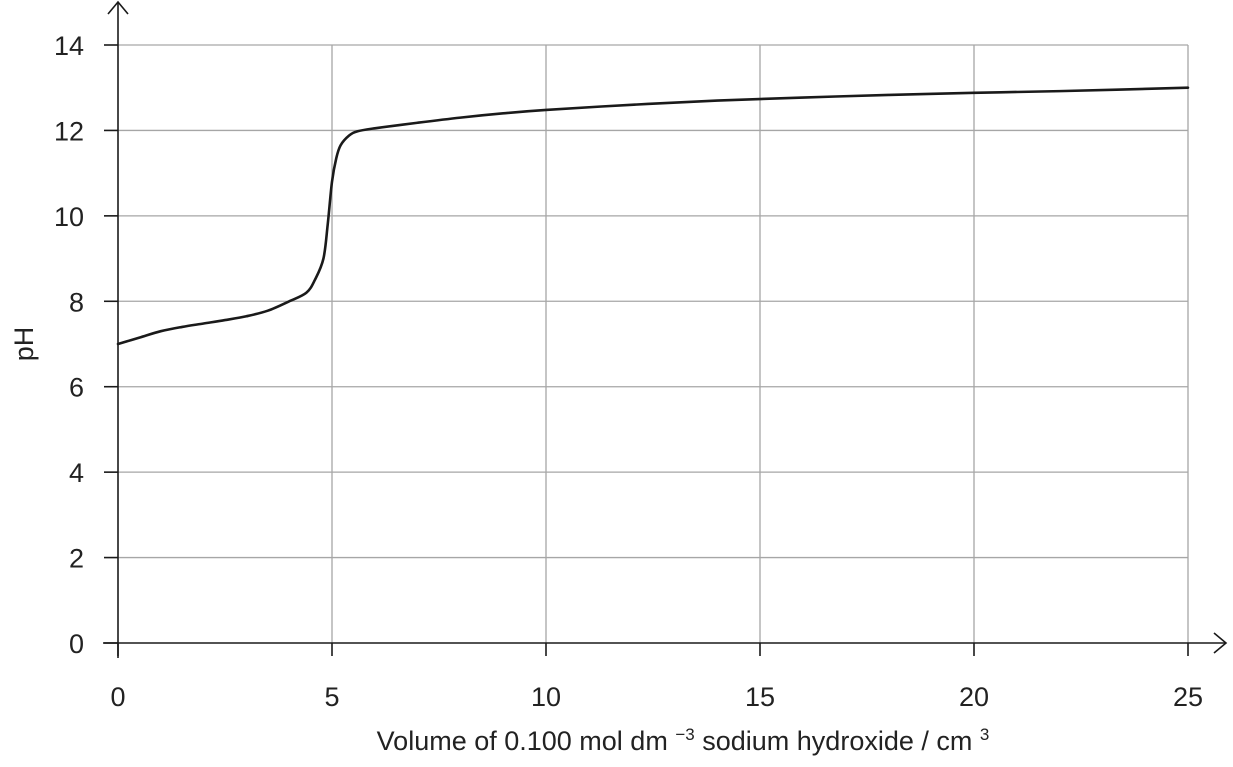 This screenshot has width=1233, height=767. What do you see at coordinates (69, 131) in the screenshot?
I see `y-tick-label: 12` at bounding box center [69, 131].